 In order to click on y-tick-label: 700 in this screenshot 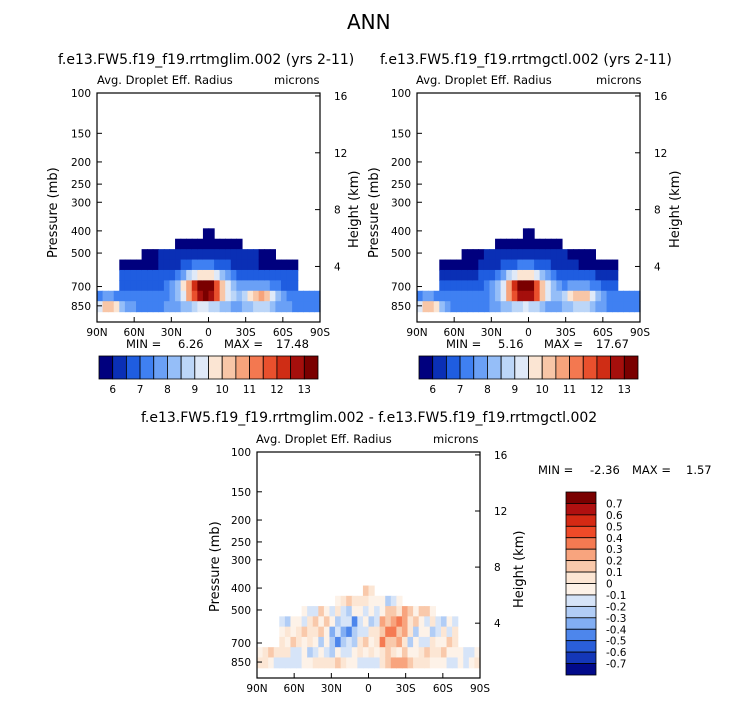, I will do `click(241, 644)`.